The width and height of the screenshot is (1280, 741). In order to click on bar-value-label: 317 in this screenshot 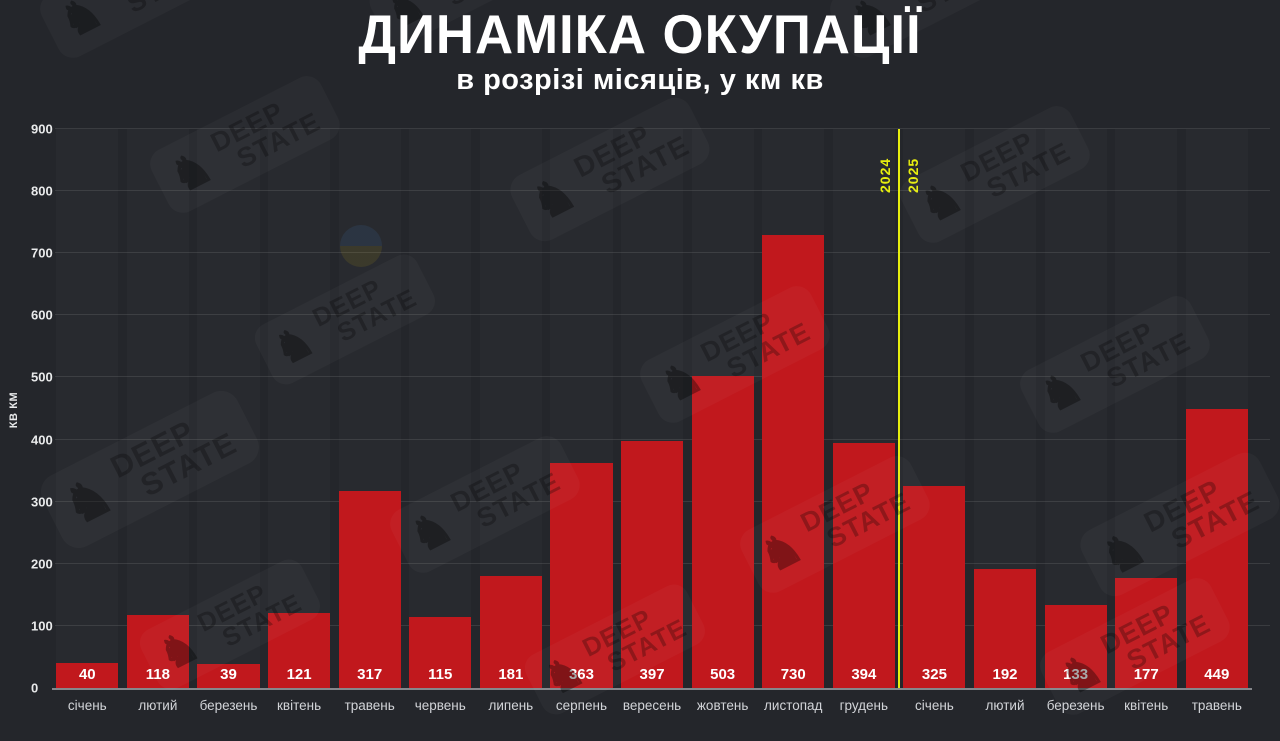, I will do `click(370, 674)`.